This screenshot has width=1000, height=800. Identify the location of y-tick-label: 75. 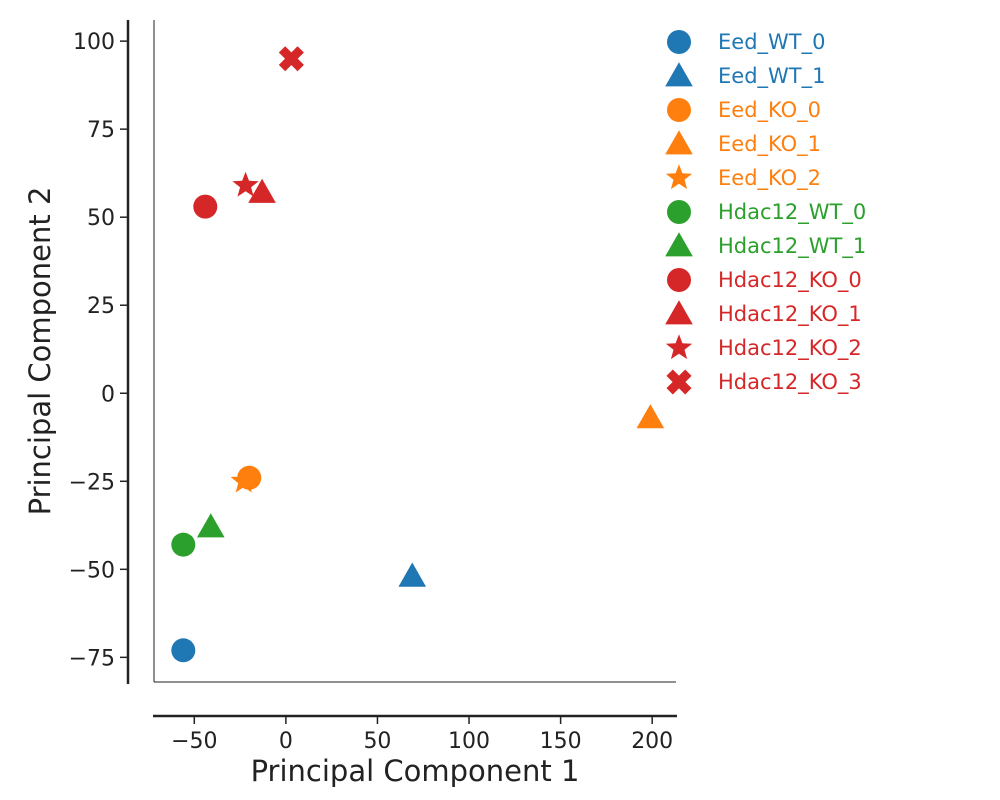
(101, 130).